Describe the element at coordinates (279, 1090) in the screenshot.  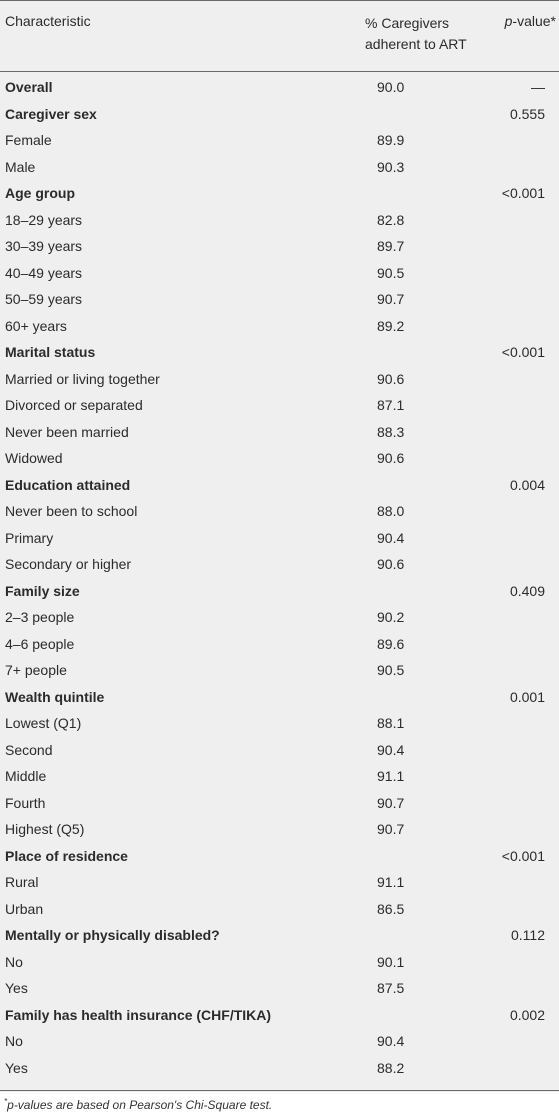
I see `bottom-rule` at that location.